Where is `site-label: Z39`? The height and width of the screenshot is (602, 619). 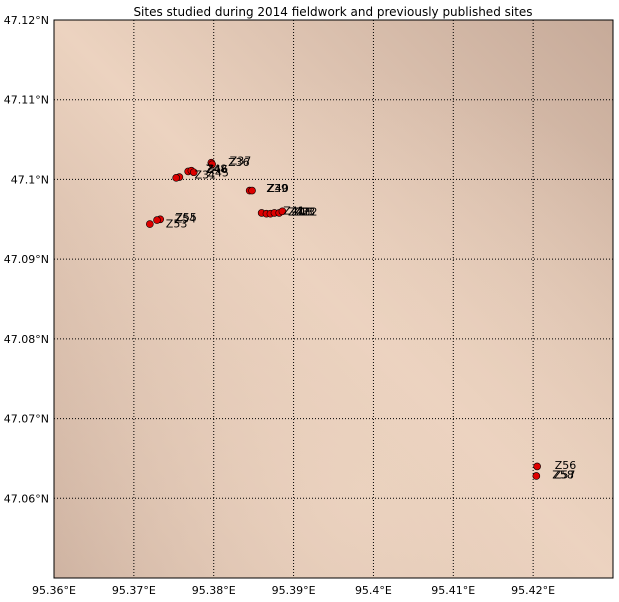 site-label: Z39 is located at coordinates (277, 188).